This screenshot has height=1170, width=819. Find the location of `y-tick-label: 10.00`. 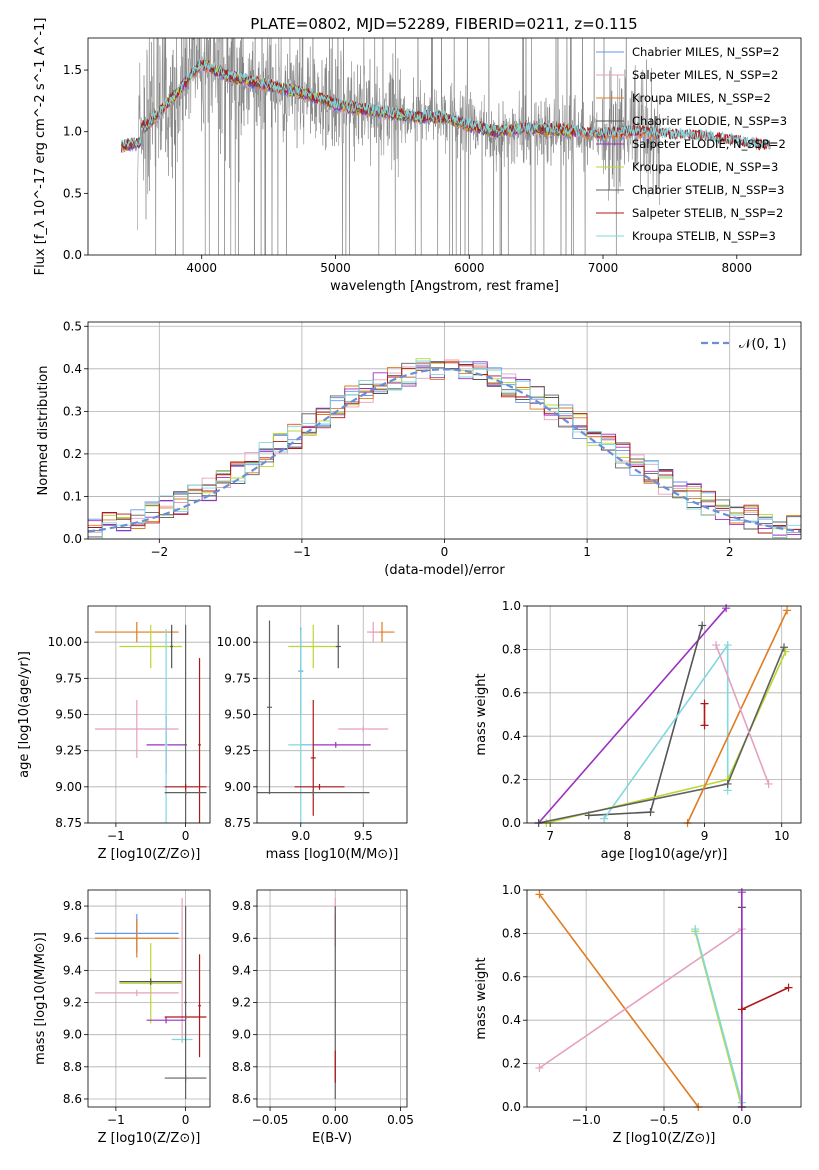

y-tick-label: 10.00 is located at coordinates (234, 642).